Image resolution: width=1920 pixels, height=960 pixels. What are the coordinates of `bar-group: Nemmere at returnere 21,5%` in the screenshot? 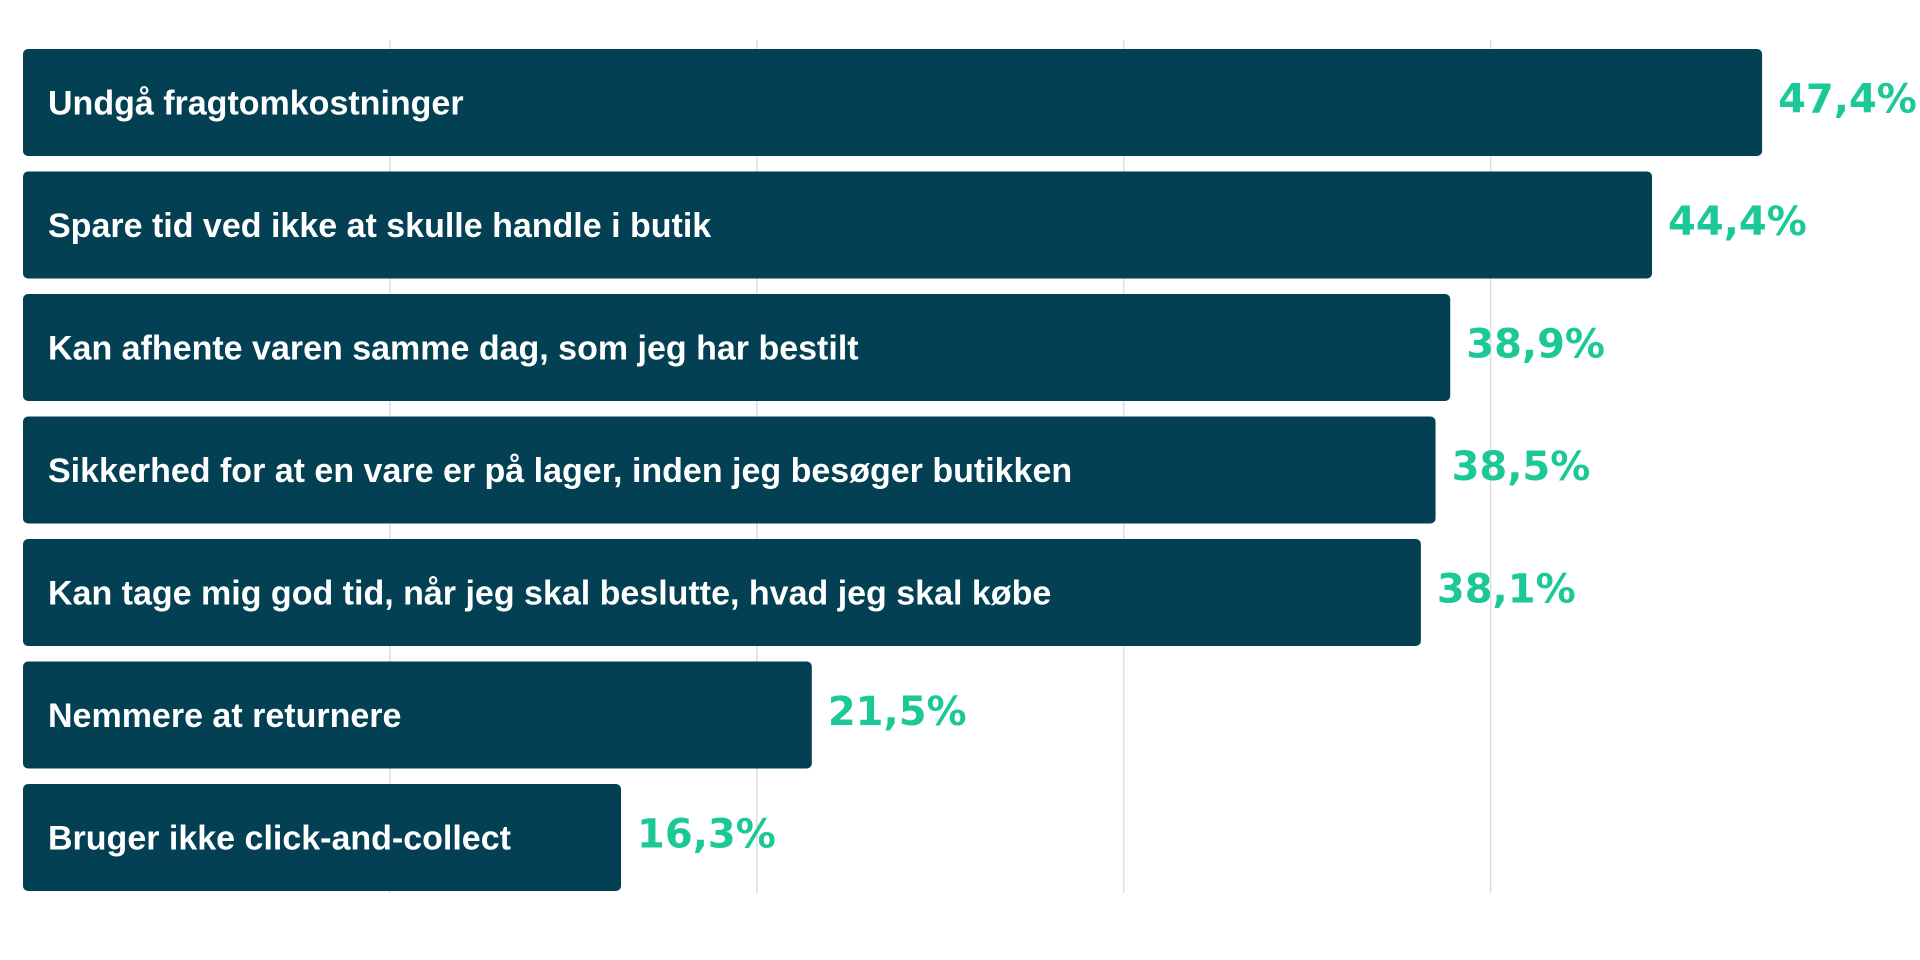 It's located at (495, 715).